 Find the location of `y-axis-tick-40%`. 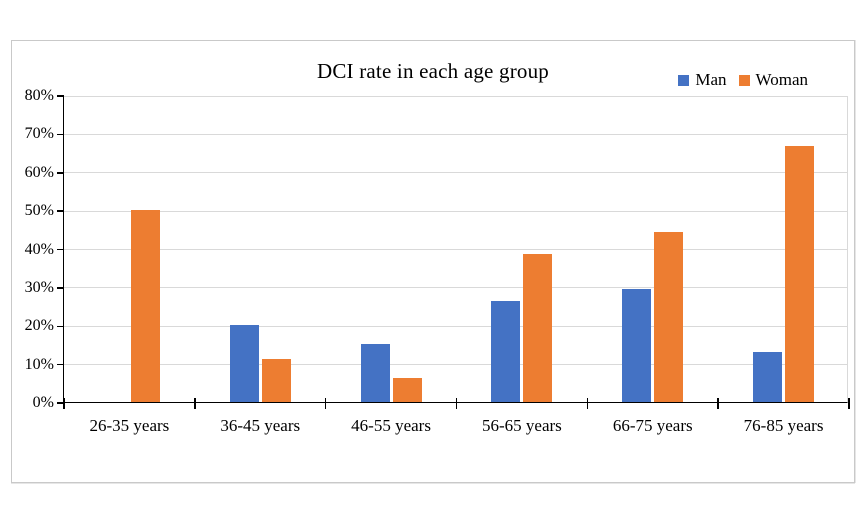

y-axis-tick-40% is located at coordinates (60, 249).